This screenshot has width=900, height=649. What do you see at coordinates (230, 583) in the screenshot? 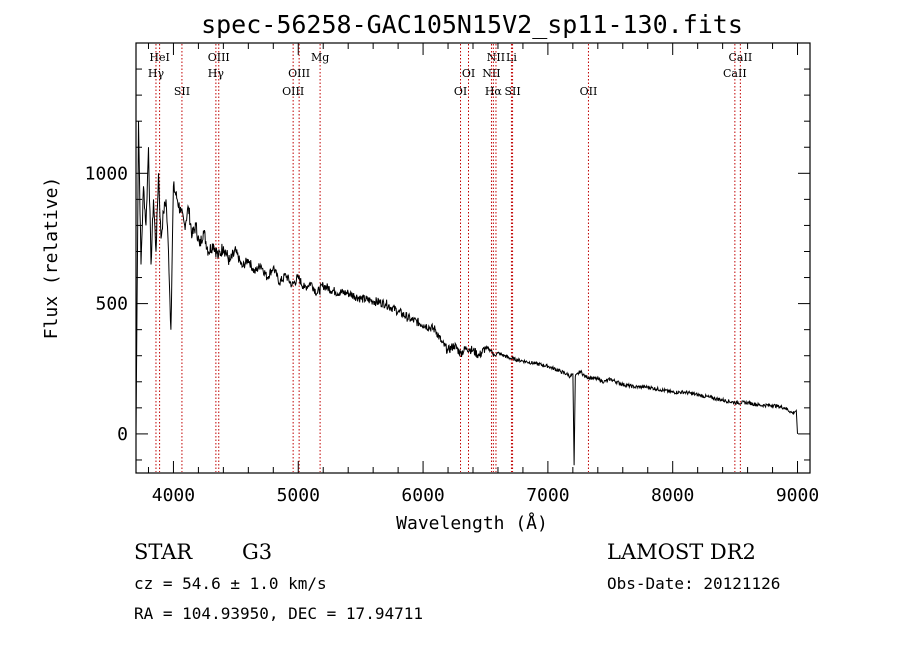
I see `redshift-velocity: cz = 54.6 ± 1.0 km/s` at bounding box center [230, 583].